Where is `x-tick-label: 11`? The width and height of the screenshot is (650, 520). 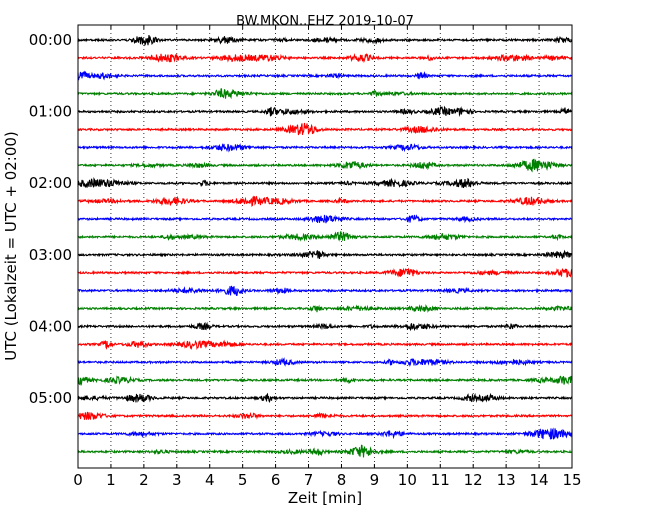
x-tick-label: 11 is located at coordinates (440, 480).